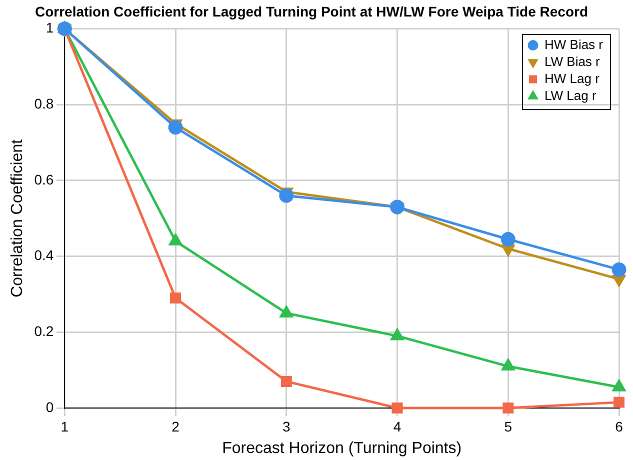 The image size is (633, 460). What do you see at coordinates (572, 61) in the screenshot?
I see `legend-label: LW Bias r` at bounding box center [572, 61].